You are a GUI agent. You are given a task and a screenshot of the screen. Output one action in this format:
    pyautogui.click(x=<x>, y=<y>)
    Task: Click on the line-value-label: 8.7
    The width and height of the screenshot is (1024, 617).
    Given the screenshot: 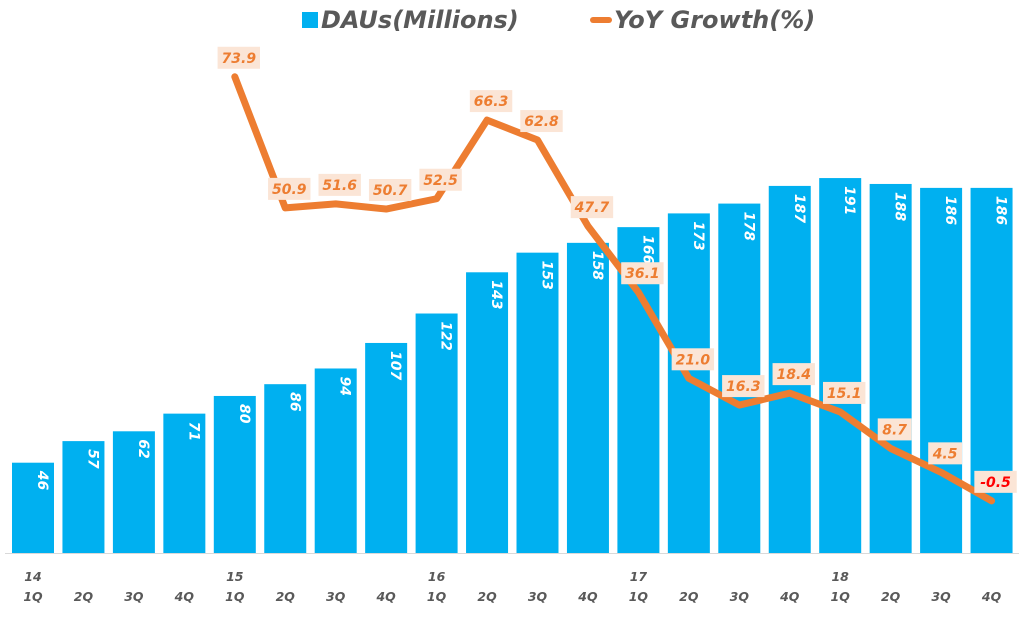 What is the action you would take?
    pyautogui.click(x=894, y=430)
    